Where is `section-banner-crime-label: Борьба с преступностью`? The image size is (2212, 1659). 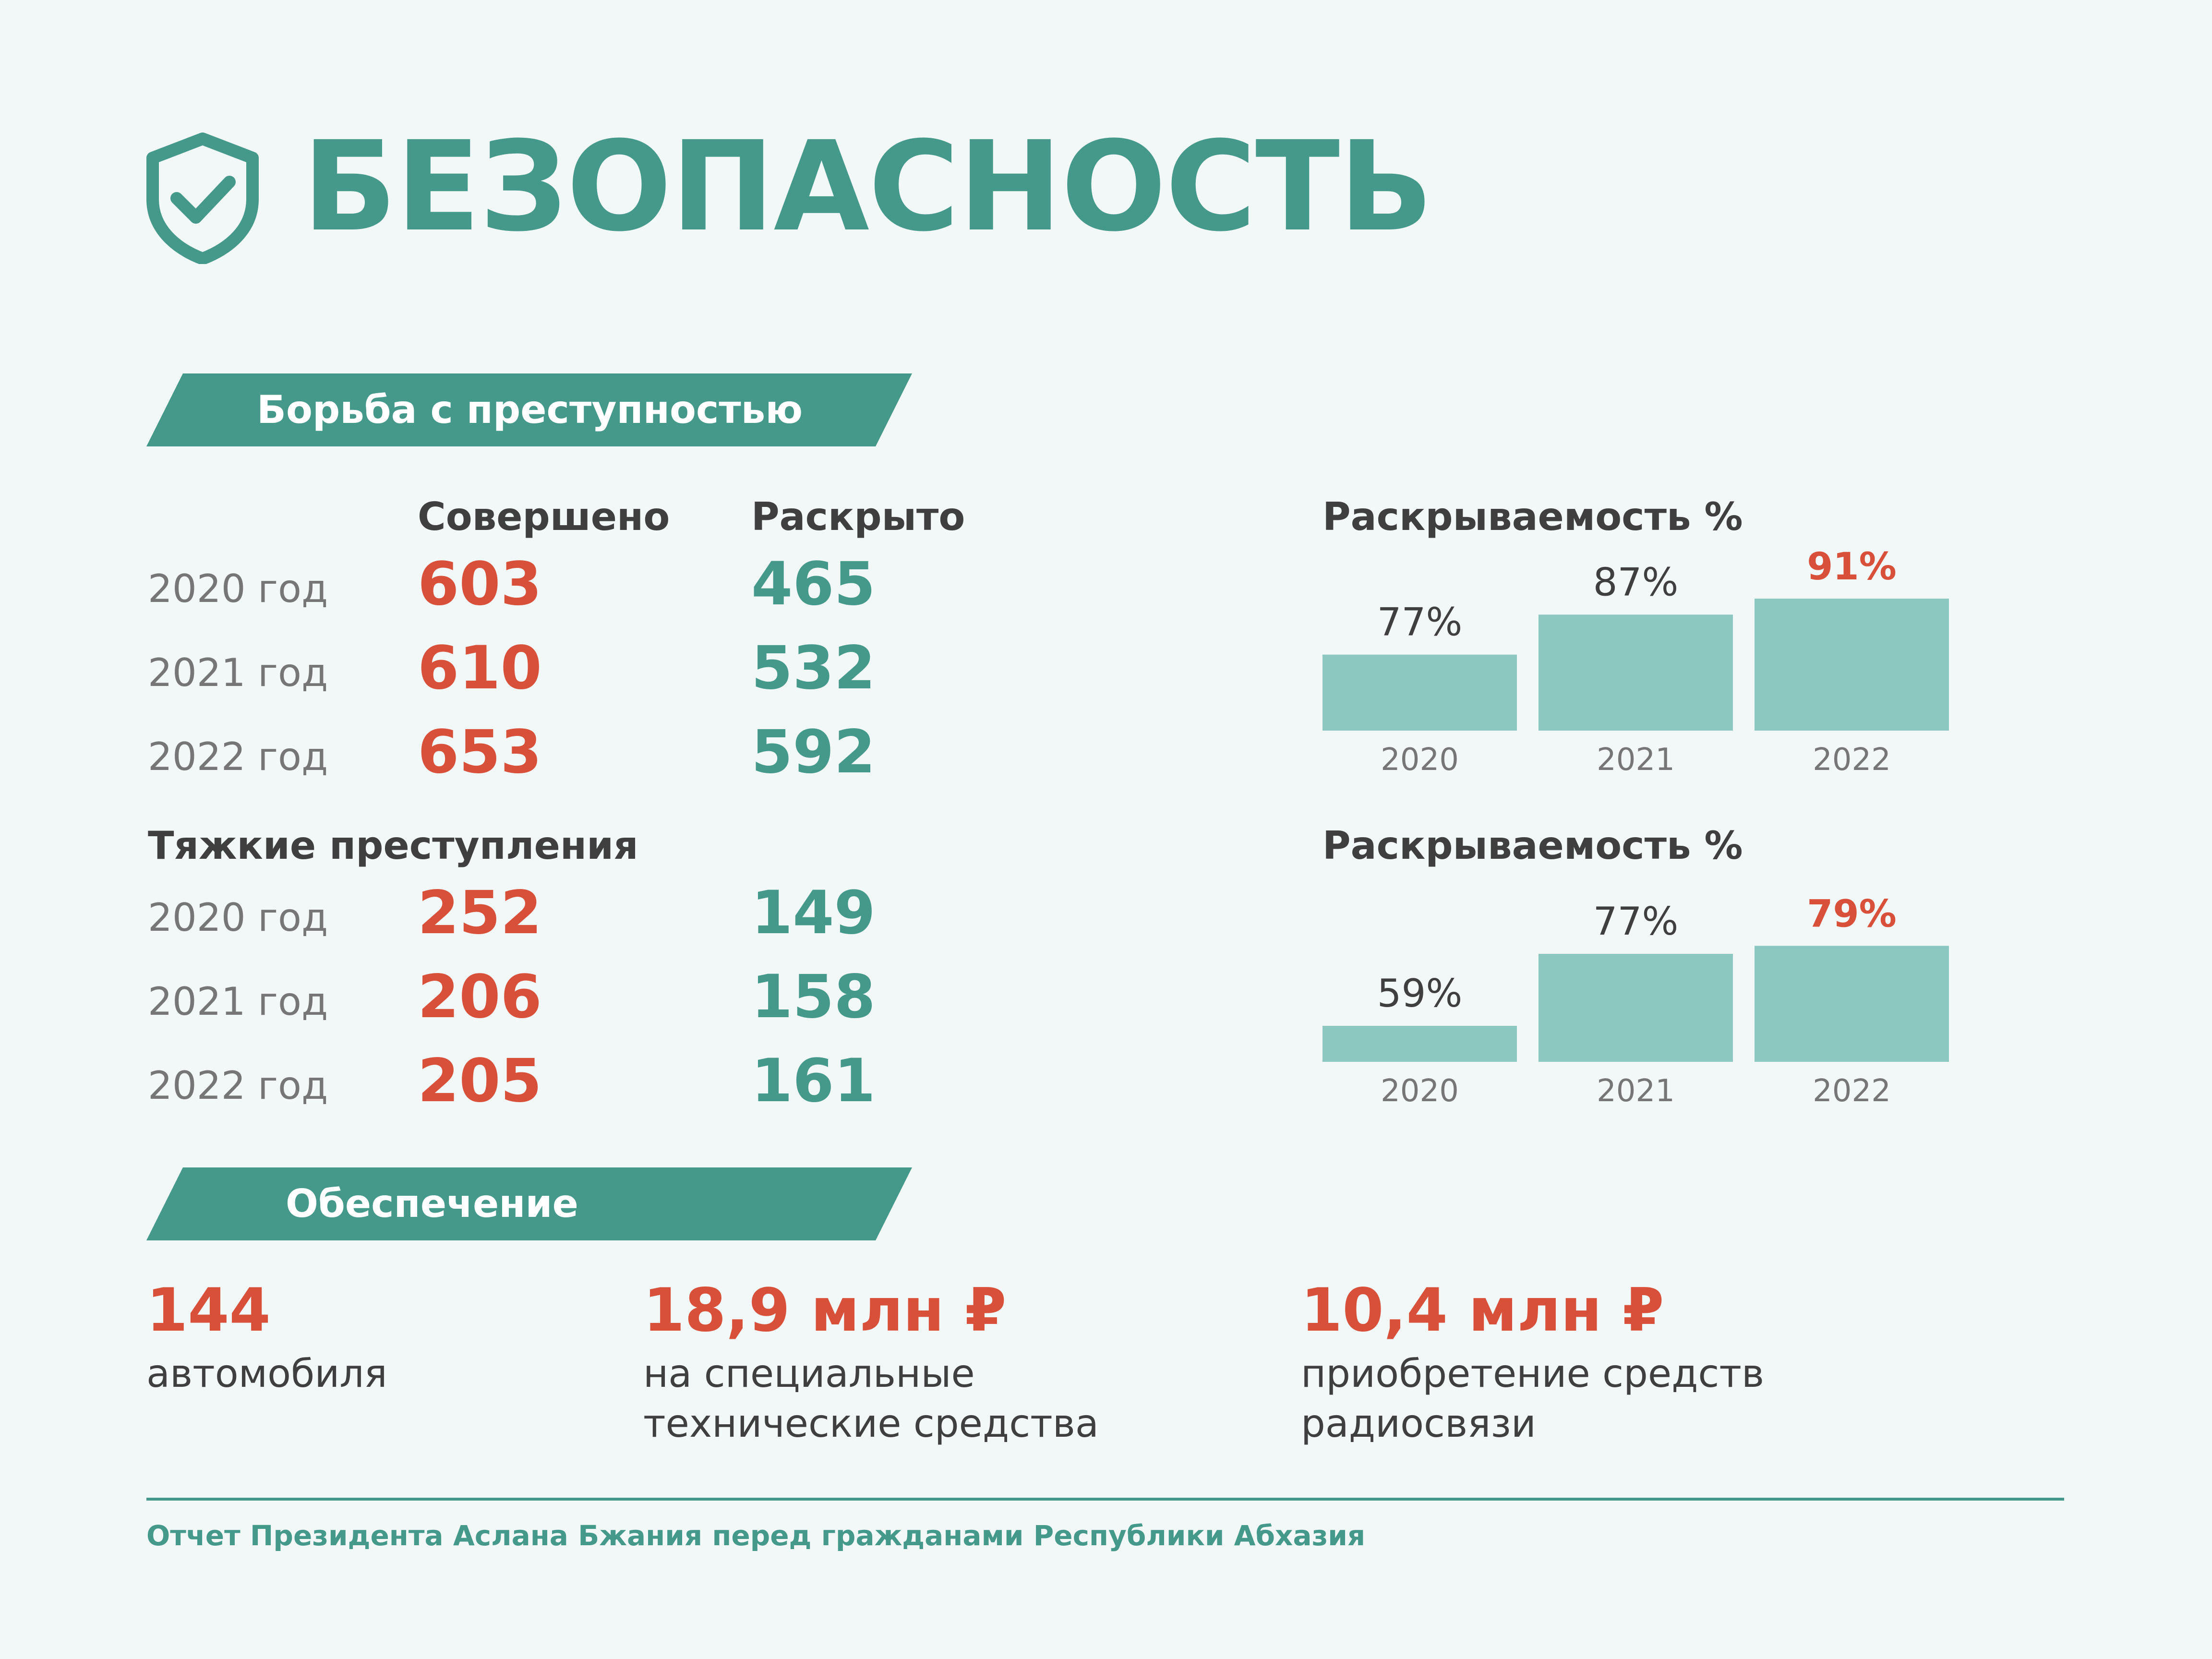 section-banner-crime-label: Борьба с преступностью is located at coordinates (530, 409).